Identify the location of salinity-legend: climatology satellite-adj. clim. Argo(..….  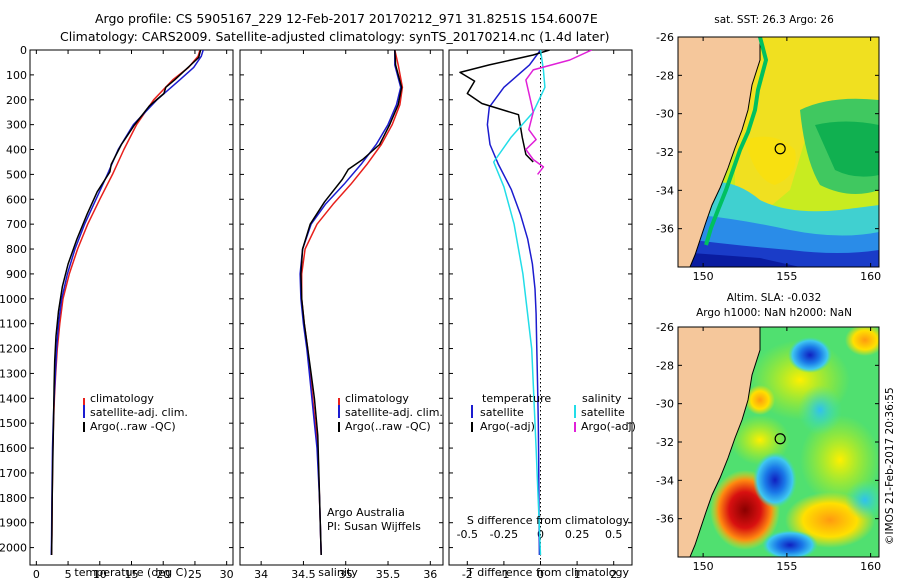
(390, 412).